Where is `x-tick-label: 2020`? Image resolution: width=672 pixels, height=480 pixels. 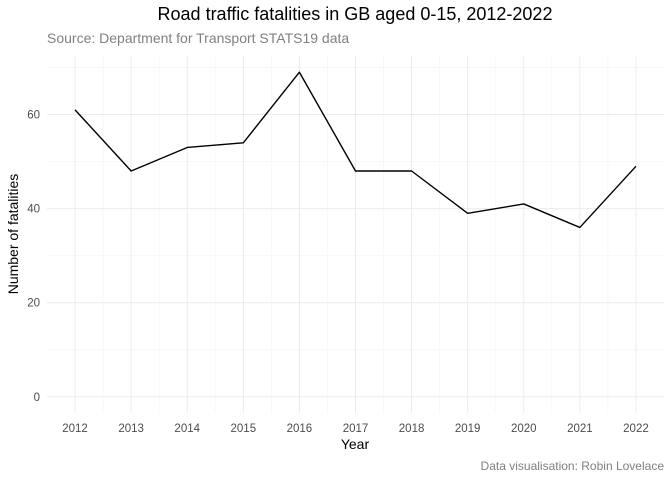
x-tick-label: 2020 is located at coordinates (524, 429).